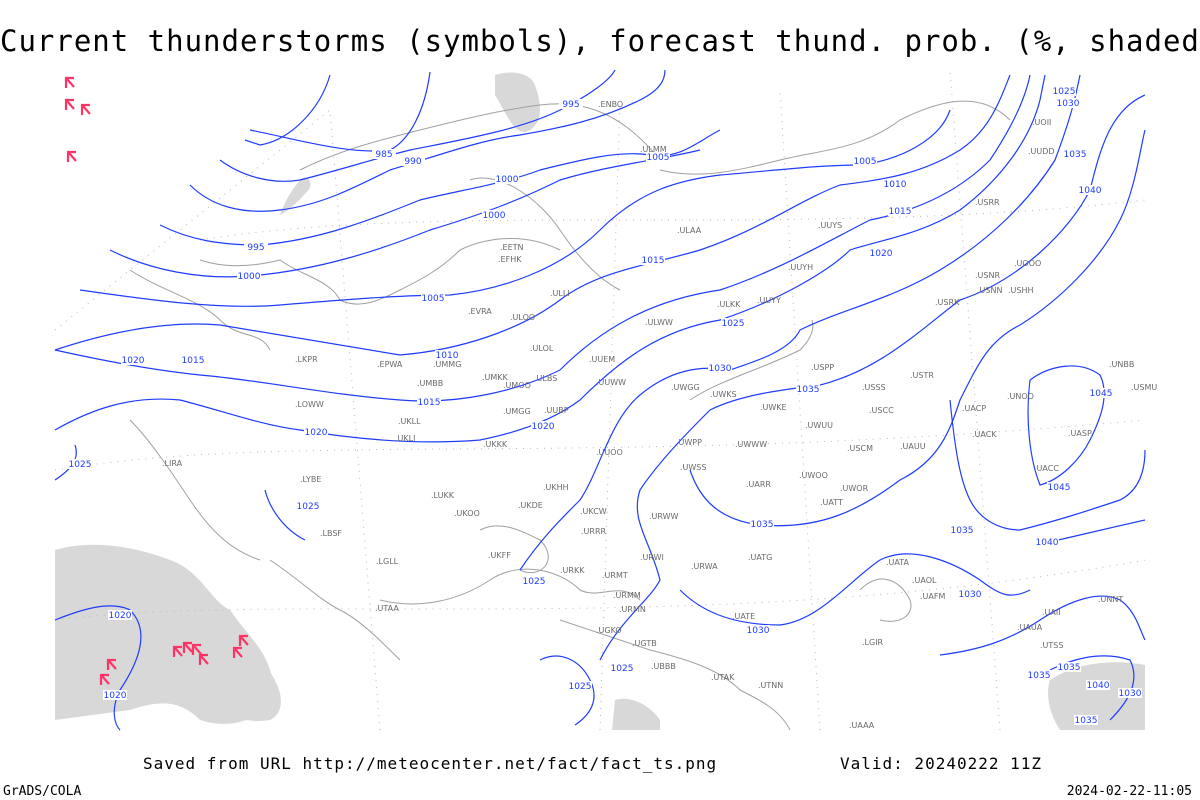 This screenshot has width=1200, height=800. Describe the element at coordinates (255, 248) in the screenshot. I see `isobar-label: 995` at that location.